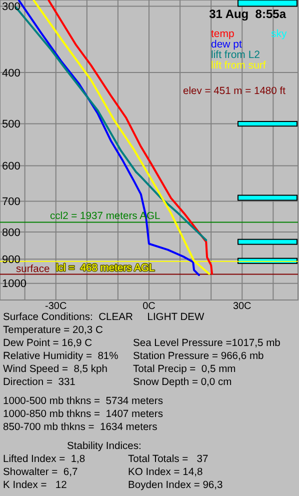 This screenshot has height=496, width=299. I want to click on text: Relative Humidity = 81%, so click(60, 356).